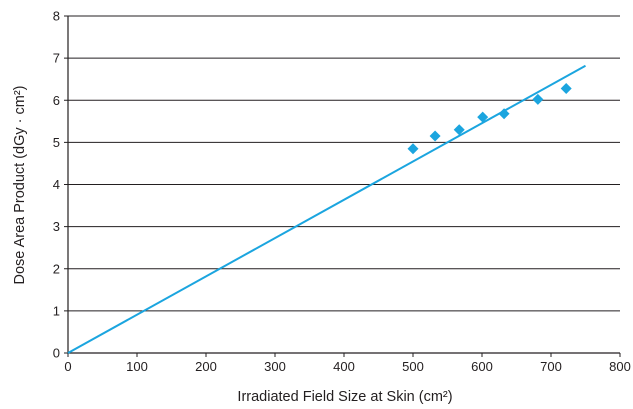 This screenshot has width=633, height=409. Describe the element at coordinates (56, 142) in the screenshot. I see `y-tick-label: 5` at that location.